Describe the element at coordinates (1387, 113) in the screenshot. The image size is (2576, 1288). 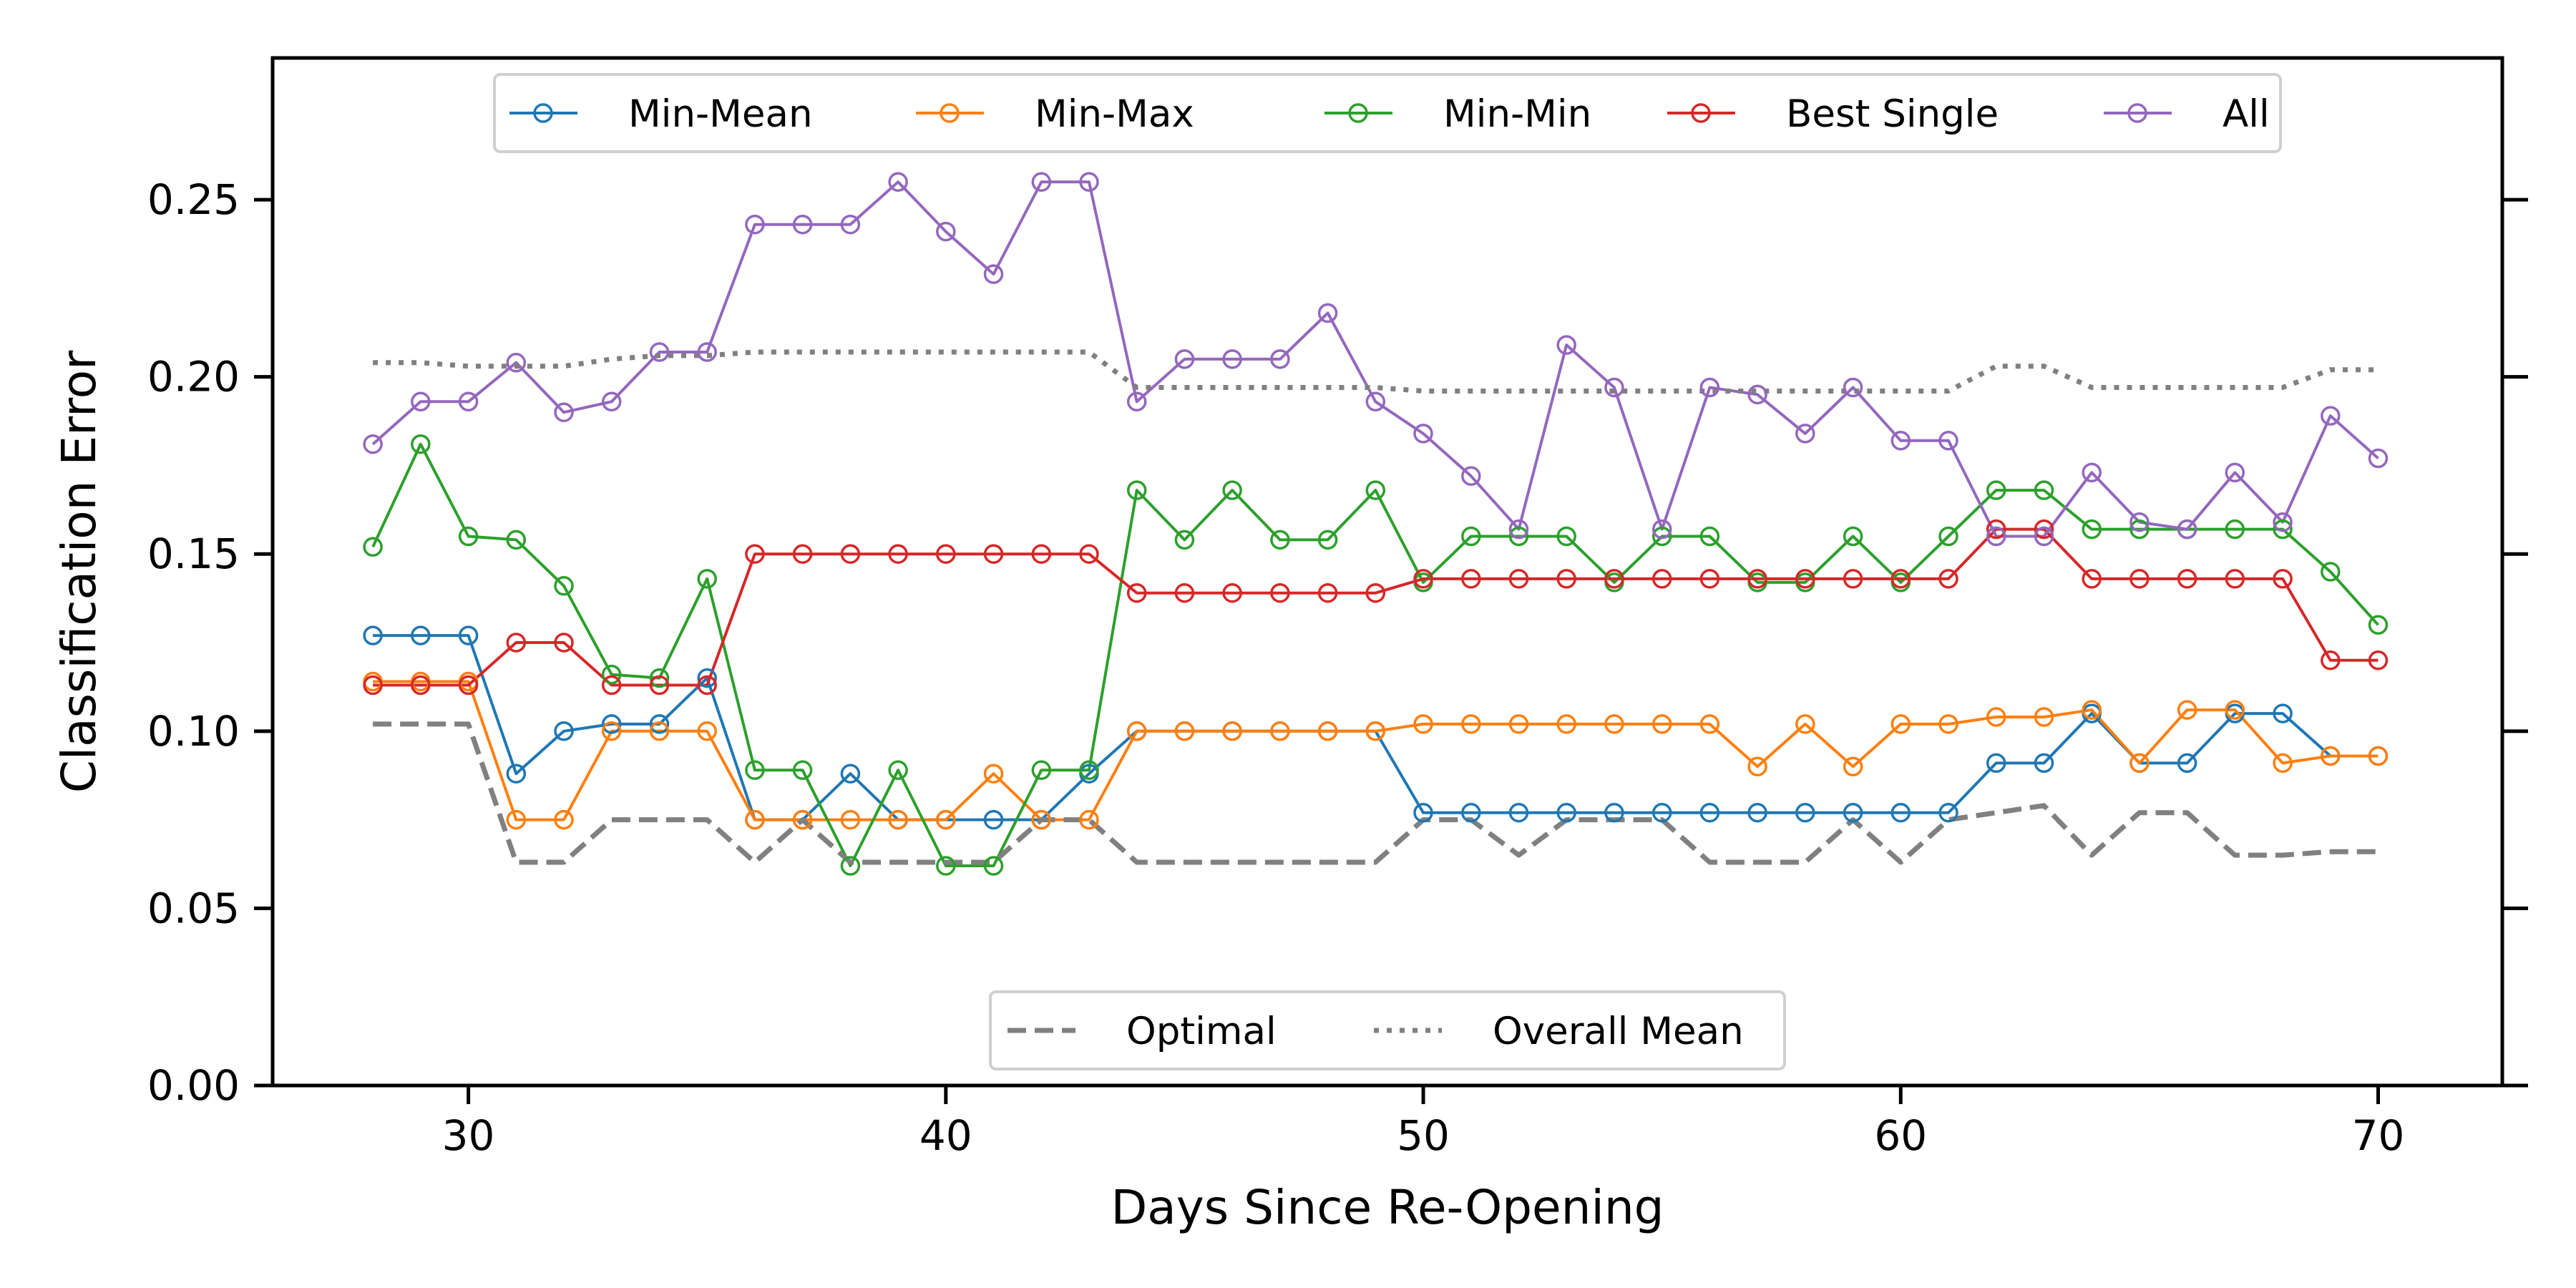
I see `legend-top: Min-Mean Min-Max Min-Min Best Single All` at that location.